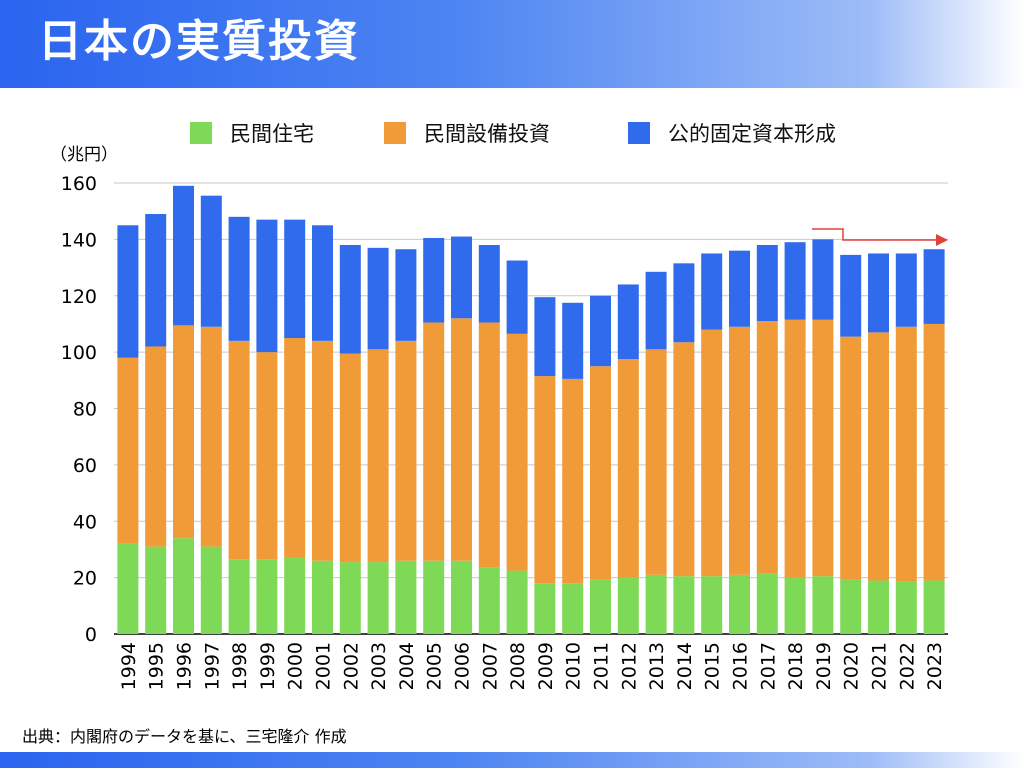 This screenshot has width=1024, height=768. What do you see at coordinates (199, 41) in the screenshot?
I see `page-title: 日本の実質投資` at bounding box center [199, 41].